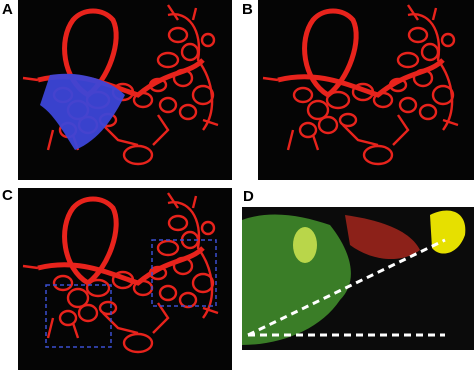 Image resolution: width=474 pixels, height=370 pixels. I want to click on highlight-region, so click(82, 111).